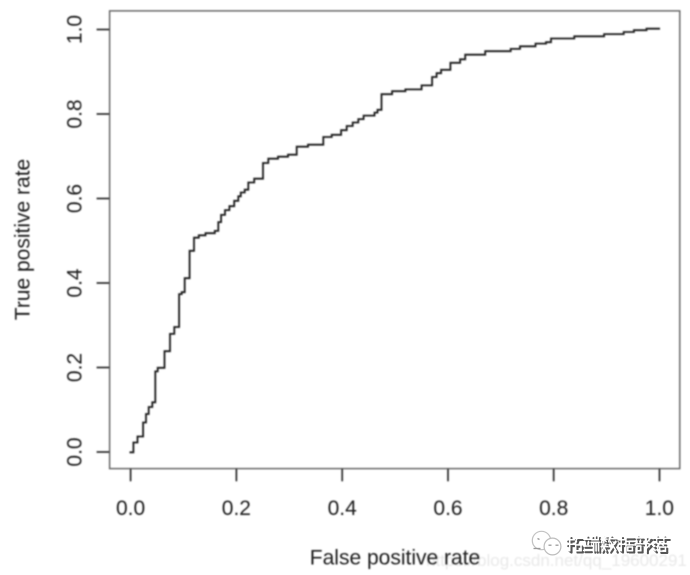 The width and height of the screenshot is (690, 575). What do you see at coordinates (23, 239) in the screenshot?
I see `svg-text: True positive rate` at bounding box center [23, 239].